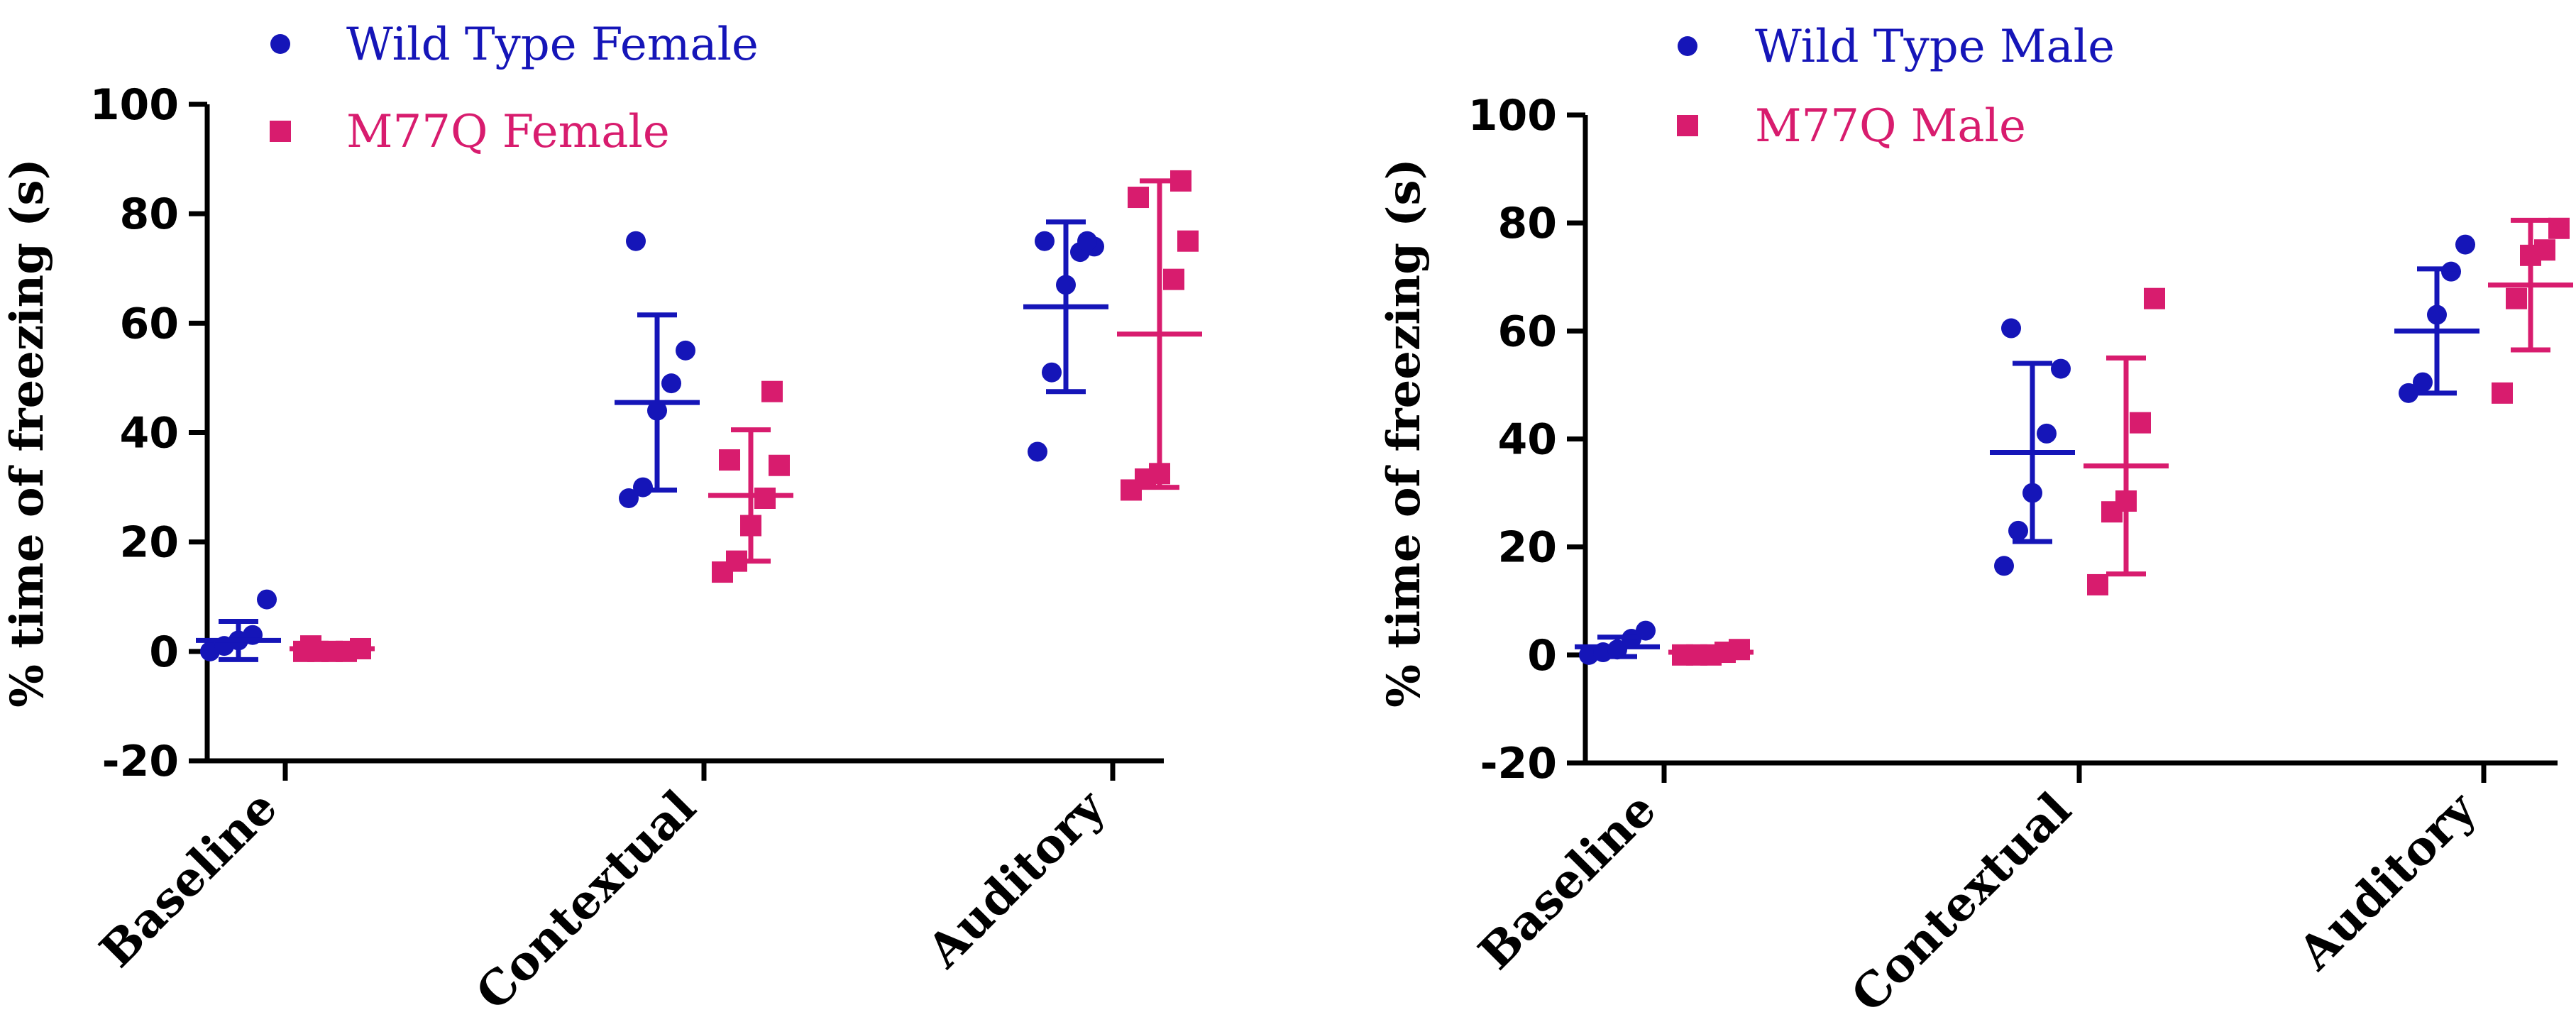 The height and width of the screenshot is (1022, 2576). What do you see at coordinates (508, 132) in the screenshot?
I see `legend-label: M77Q Female` at bounding box center [508, 132].